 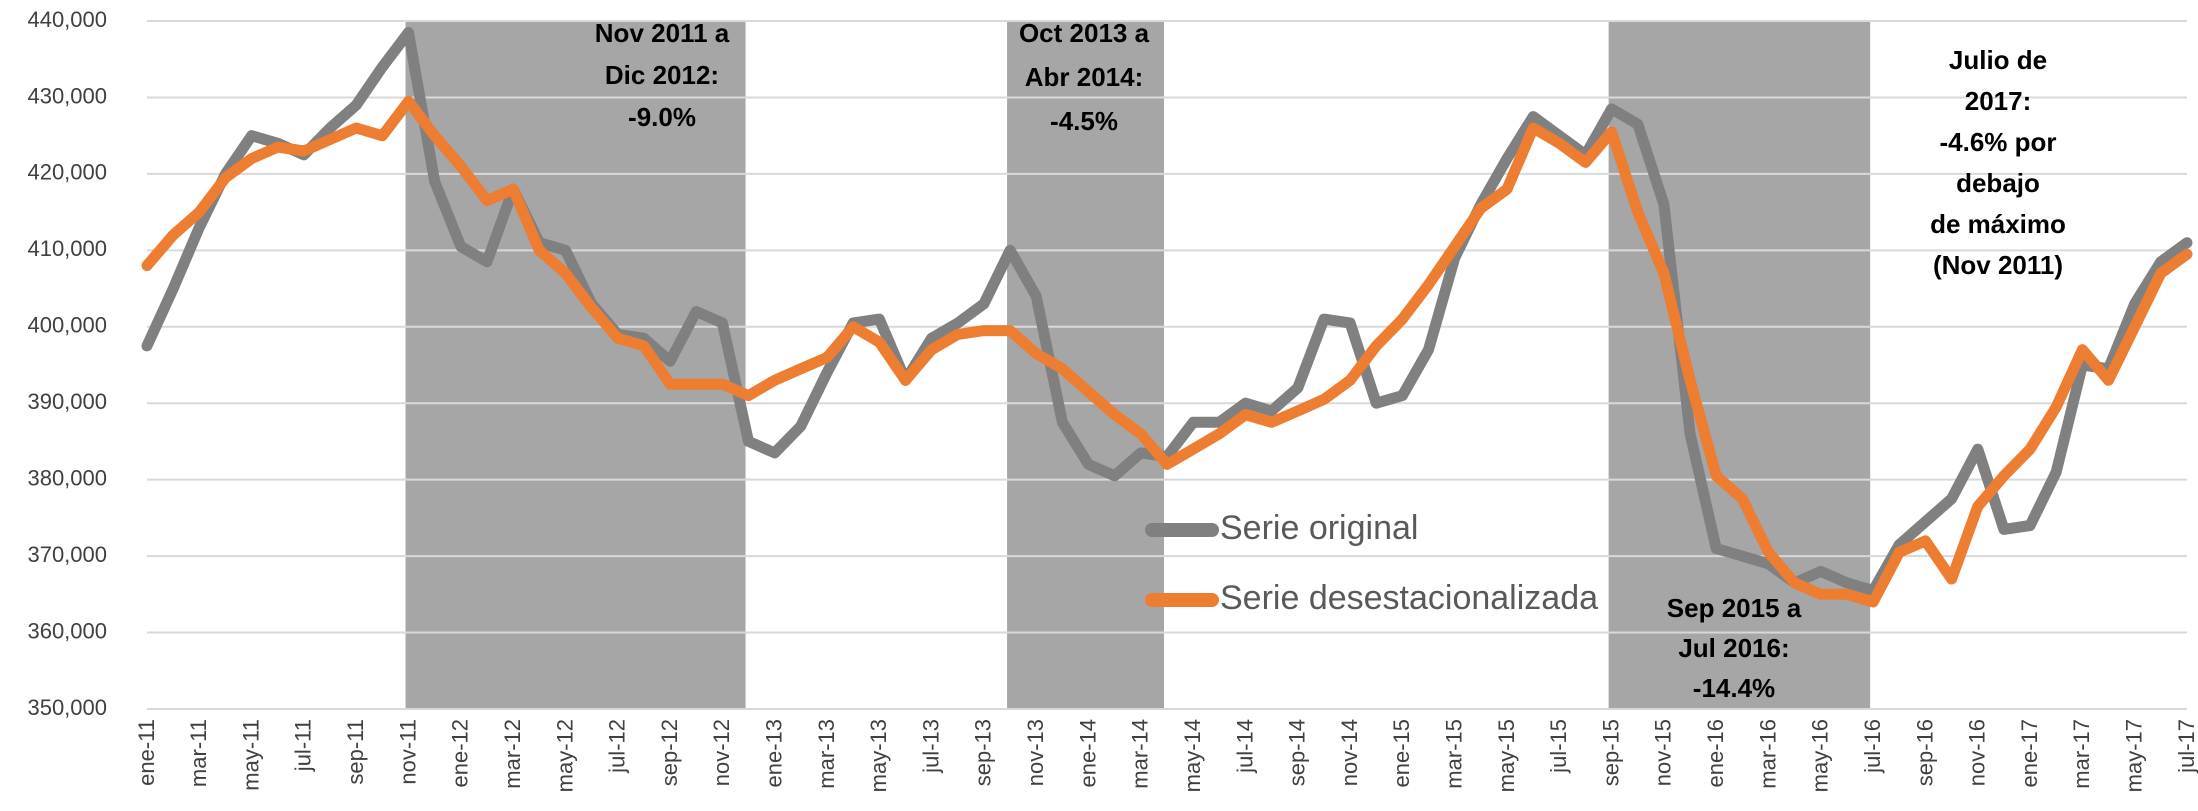 What do you see at coordinates (1998, 60) in the screenshot?
I see `annotation: Julio de` at bounding box center [1998, 60].